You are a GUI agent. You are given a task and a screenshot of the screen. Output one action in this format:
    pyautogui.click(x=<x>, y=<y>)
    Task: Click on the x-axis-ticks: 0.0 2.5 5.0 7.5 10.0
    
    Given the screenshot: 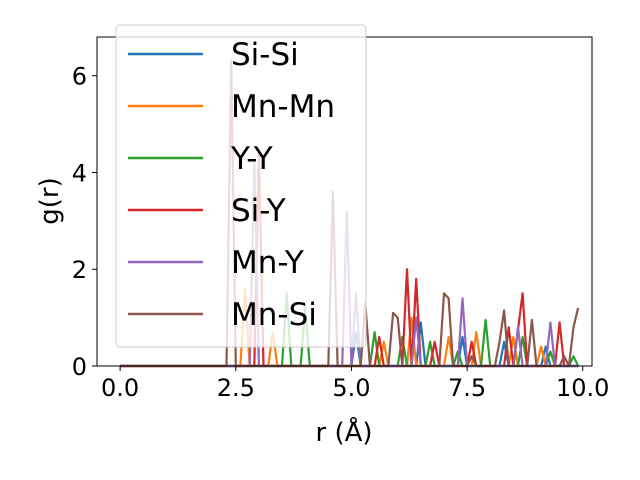 What is the action you would take?
    pyautogui.click(x=355, y=384)
    